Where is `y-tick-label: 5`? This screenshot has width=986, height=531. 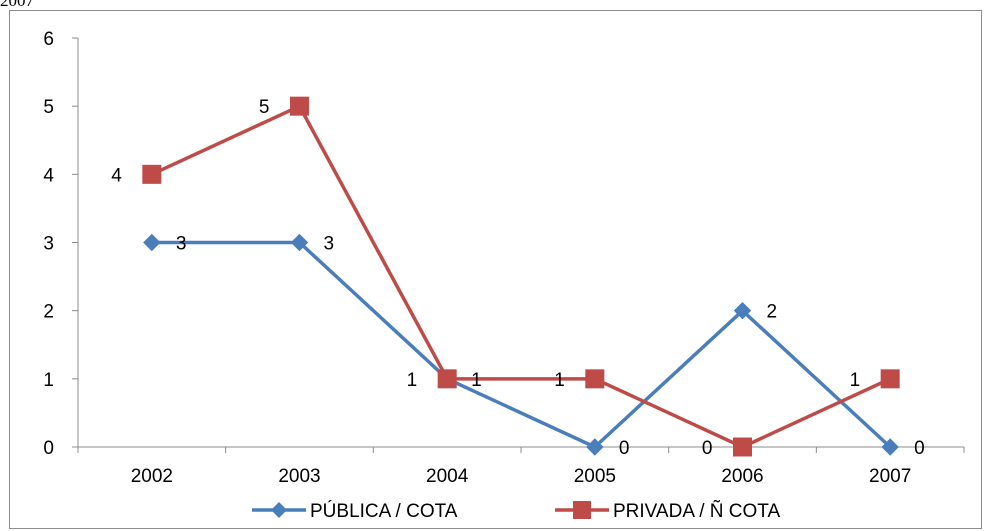 y-tick-label: 5 is located at coordinates (48, 107).